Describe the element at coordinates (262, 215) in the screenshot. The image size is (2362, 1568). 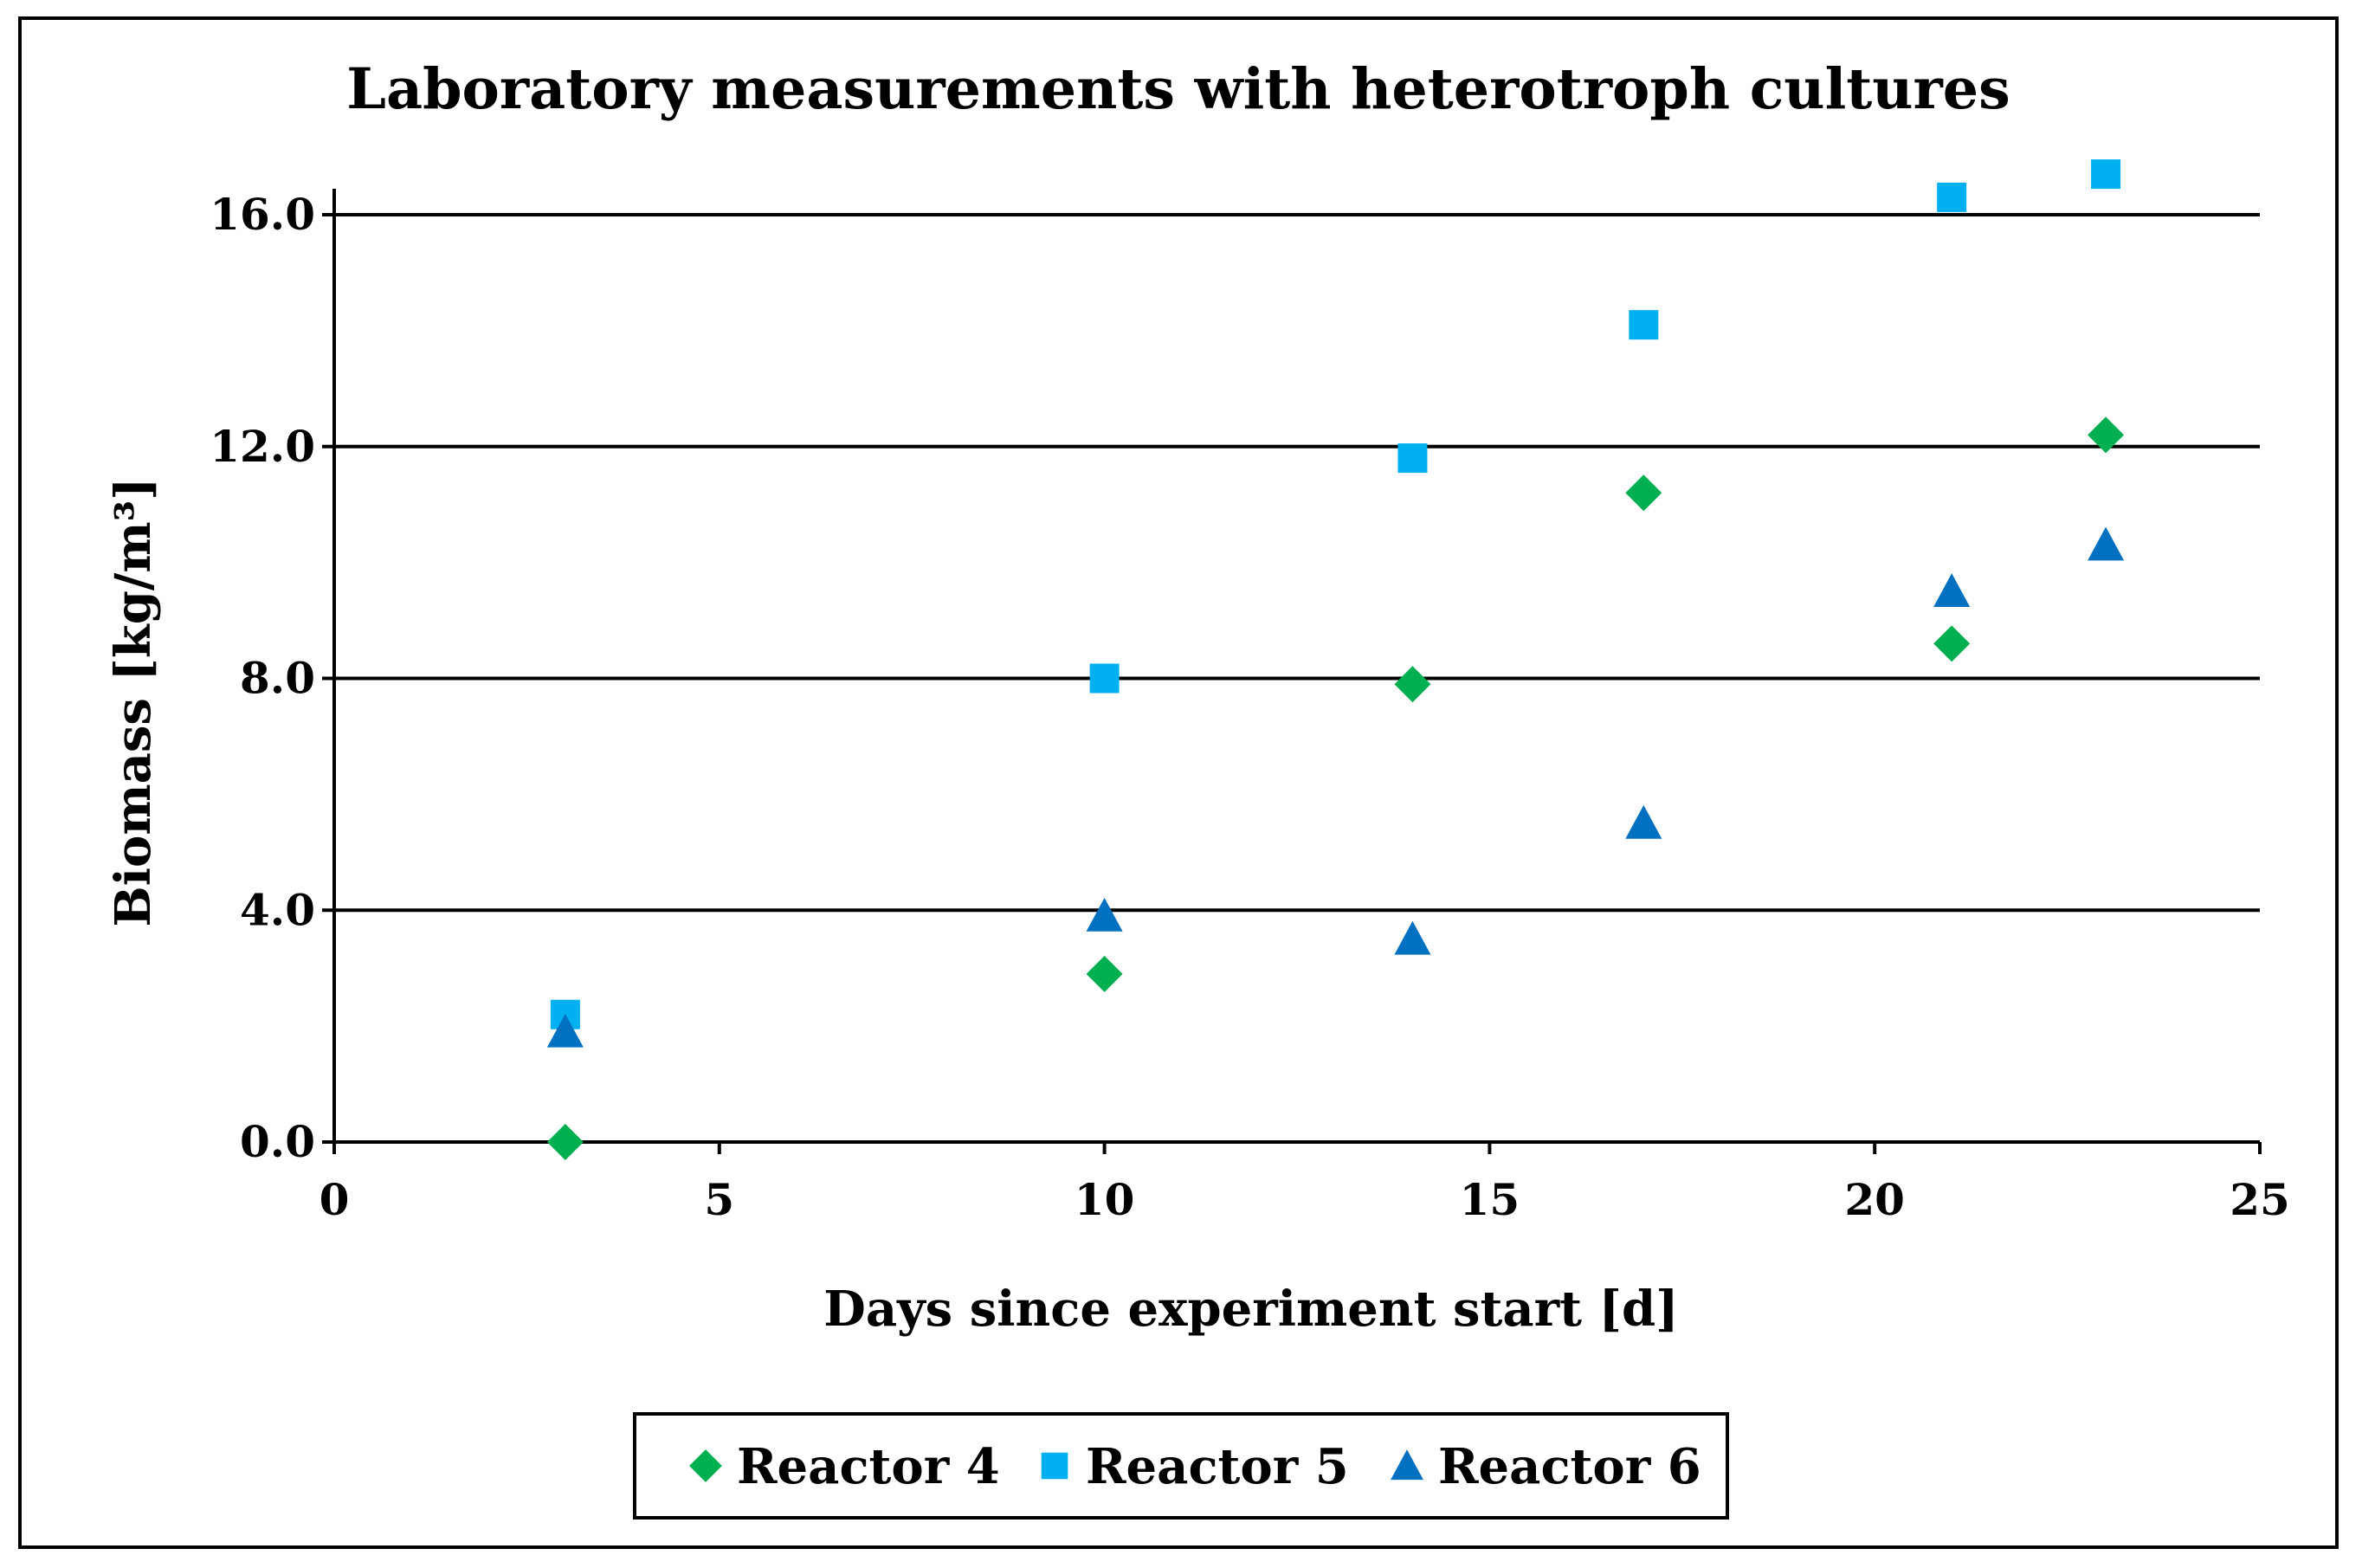
I see `y-tick-label-4: 16.0` at that location.